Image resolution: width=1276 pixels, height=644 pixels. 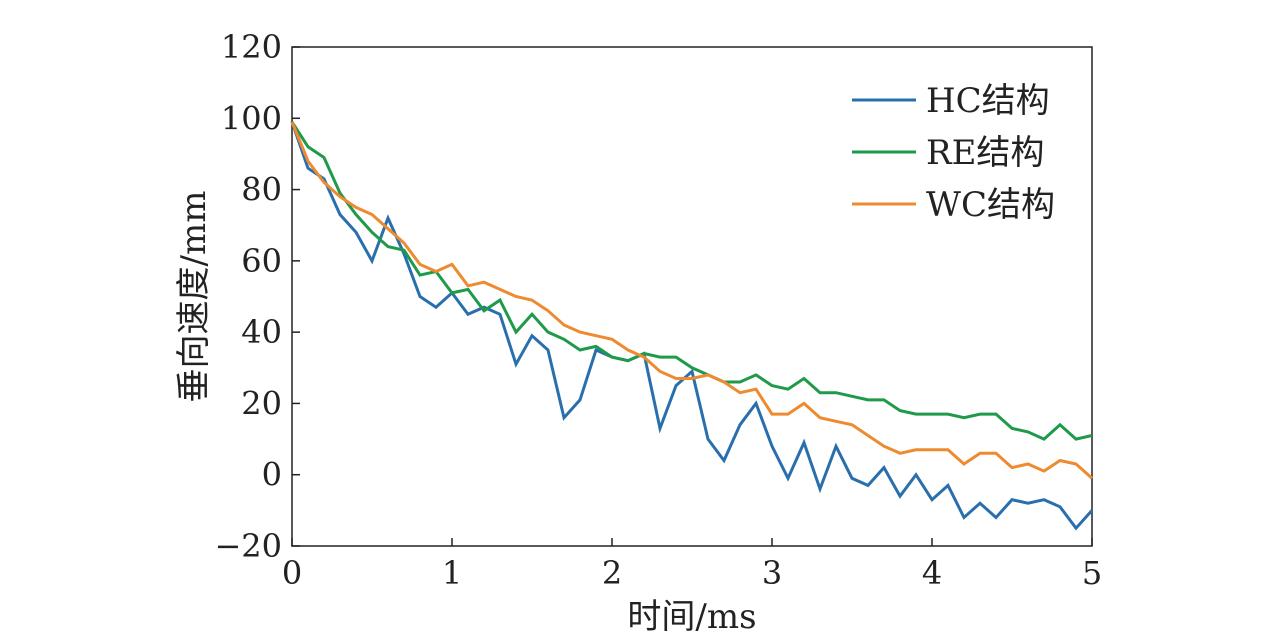 What do you see at coordinates (932, 573) in the screenshot?
I see `x-tick-label: 4` at bounding box center [932, 573].